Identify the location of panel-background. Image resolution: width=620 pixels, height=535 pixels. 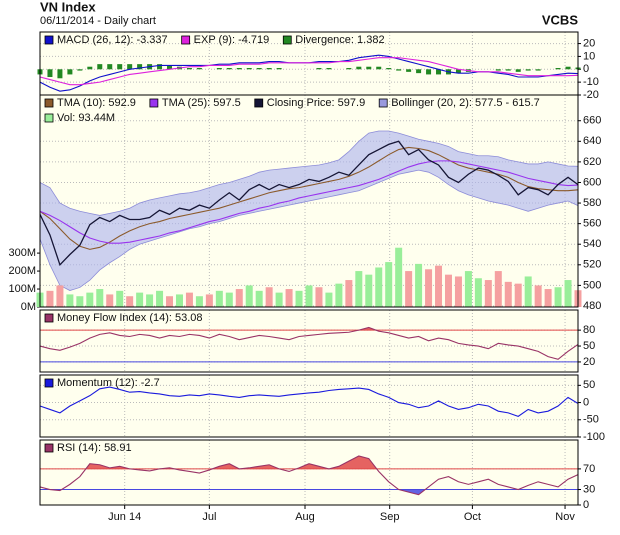
(309, 63).